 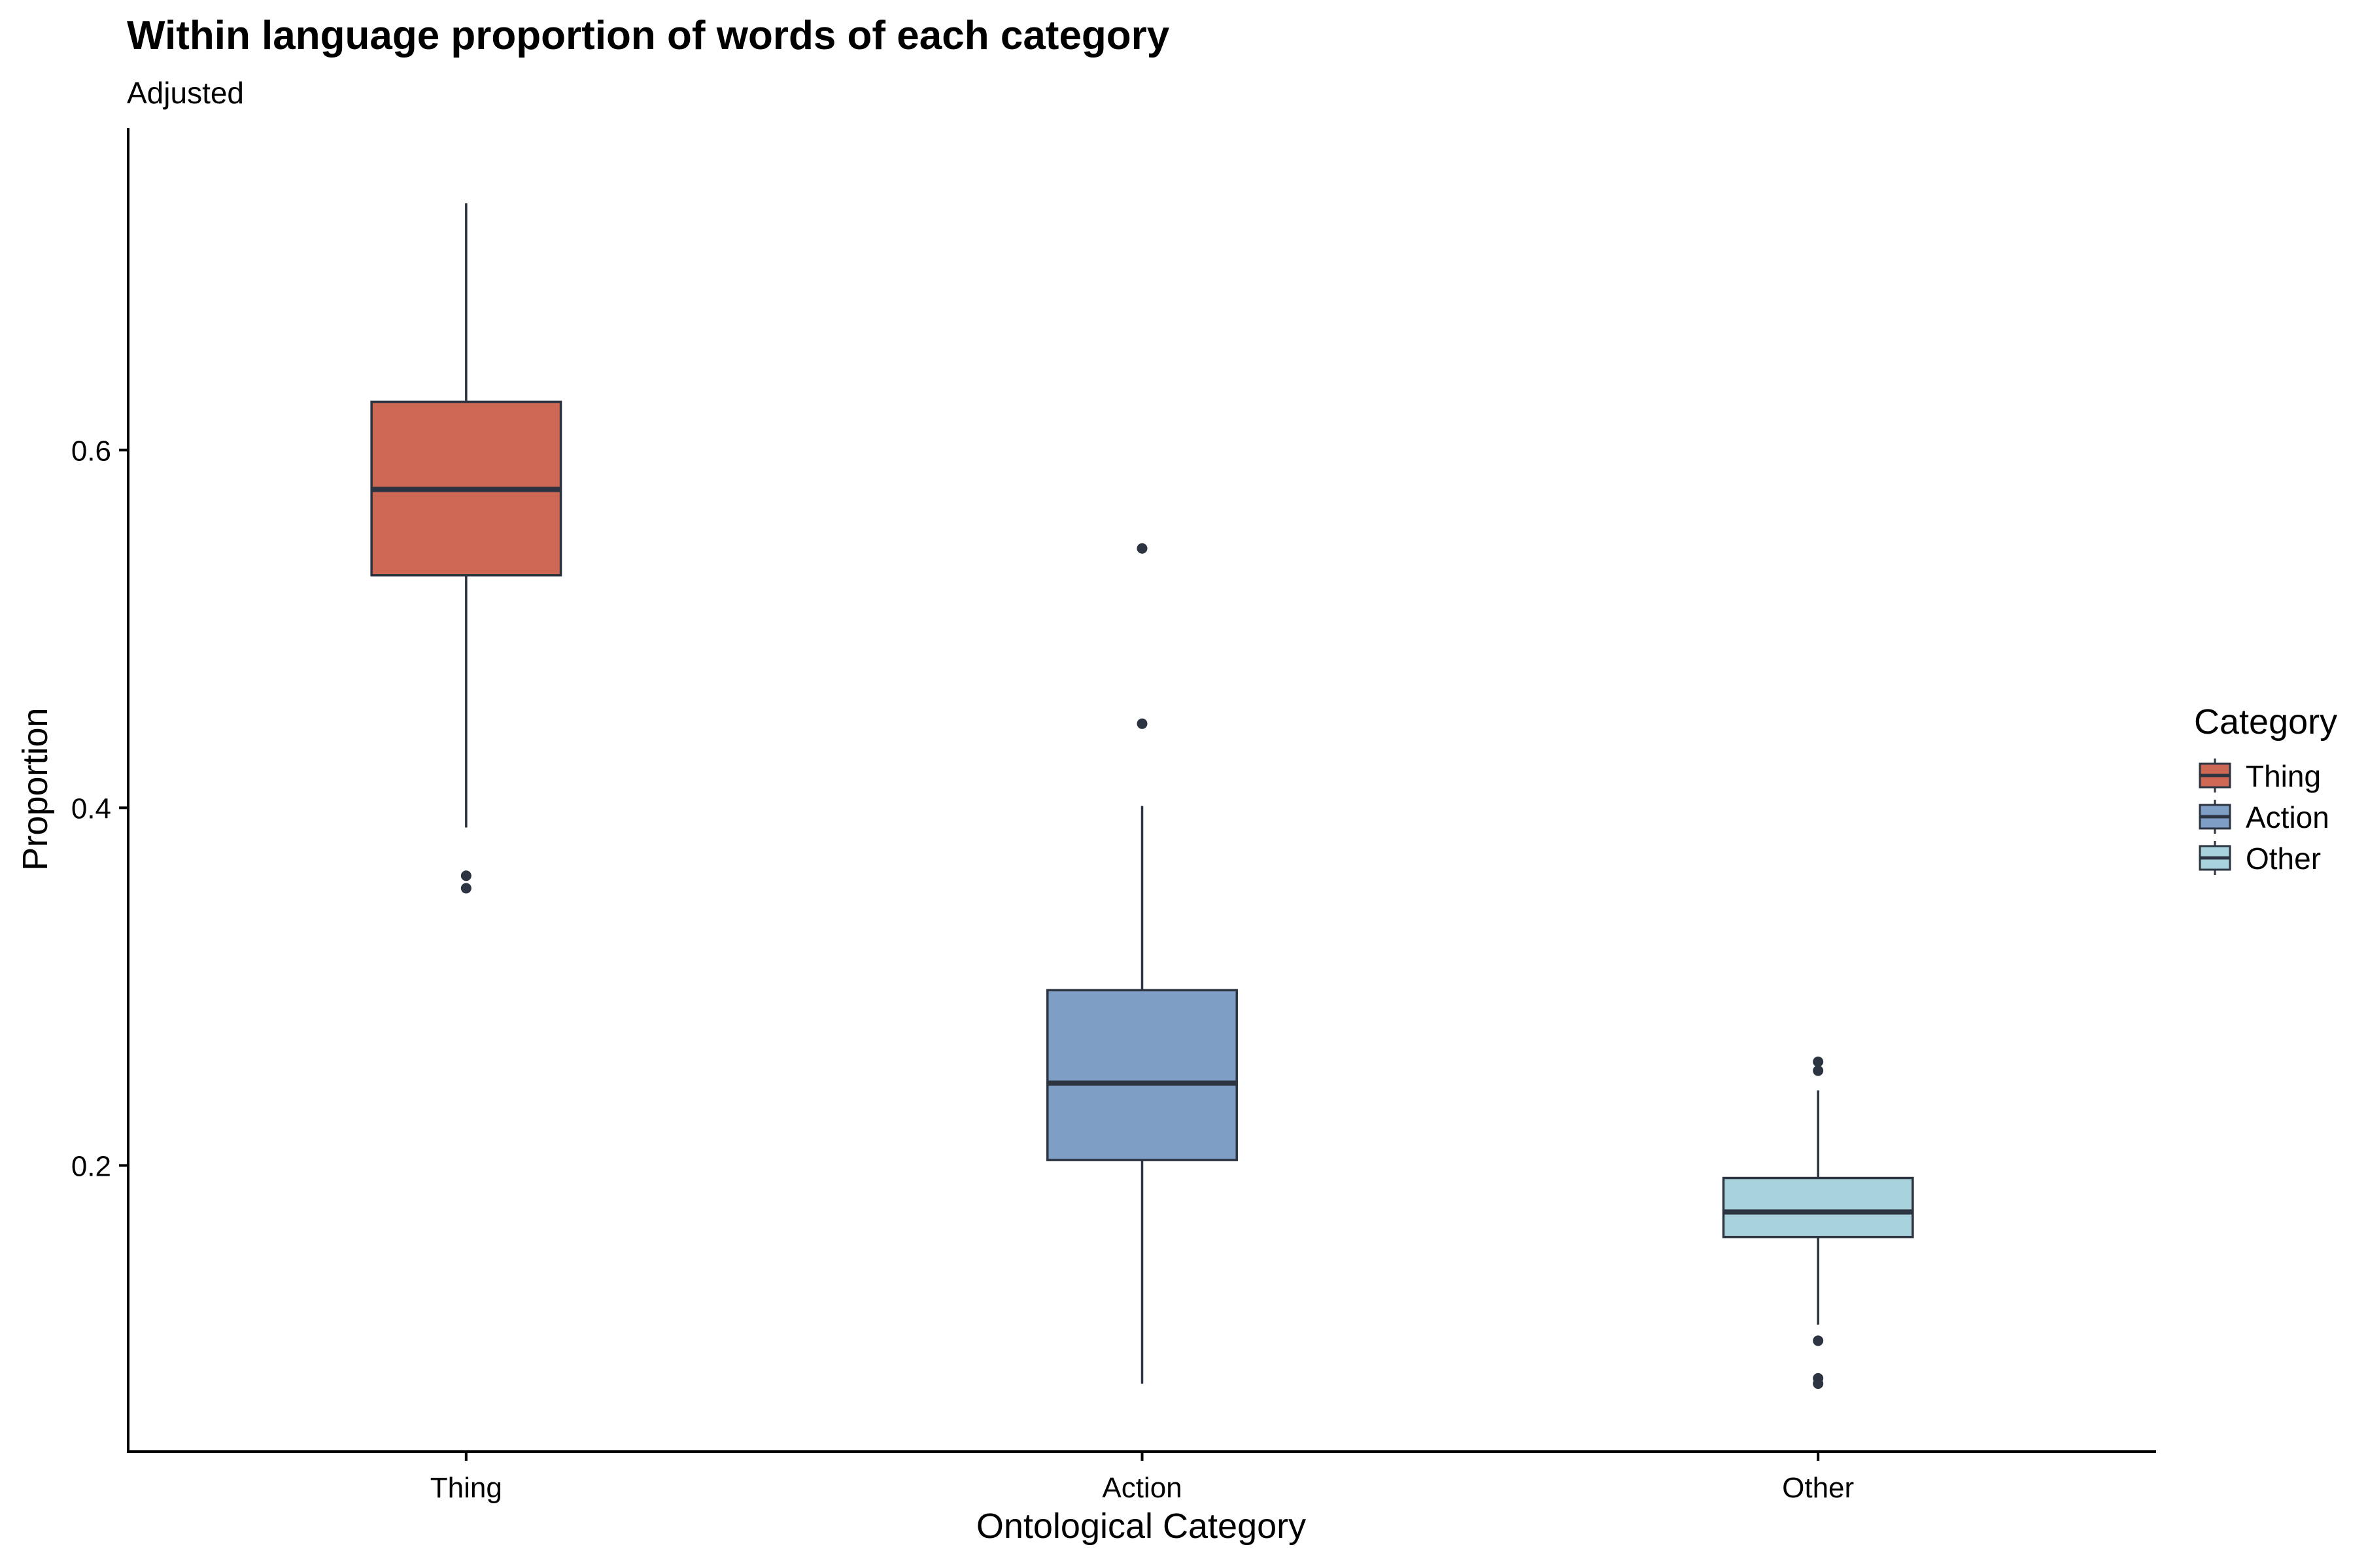 I want to click on y-axis-label: Proportion, so click(x=36, y=788).